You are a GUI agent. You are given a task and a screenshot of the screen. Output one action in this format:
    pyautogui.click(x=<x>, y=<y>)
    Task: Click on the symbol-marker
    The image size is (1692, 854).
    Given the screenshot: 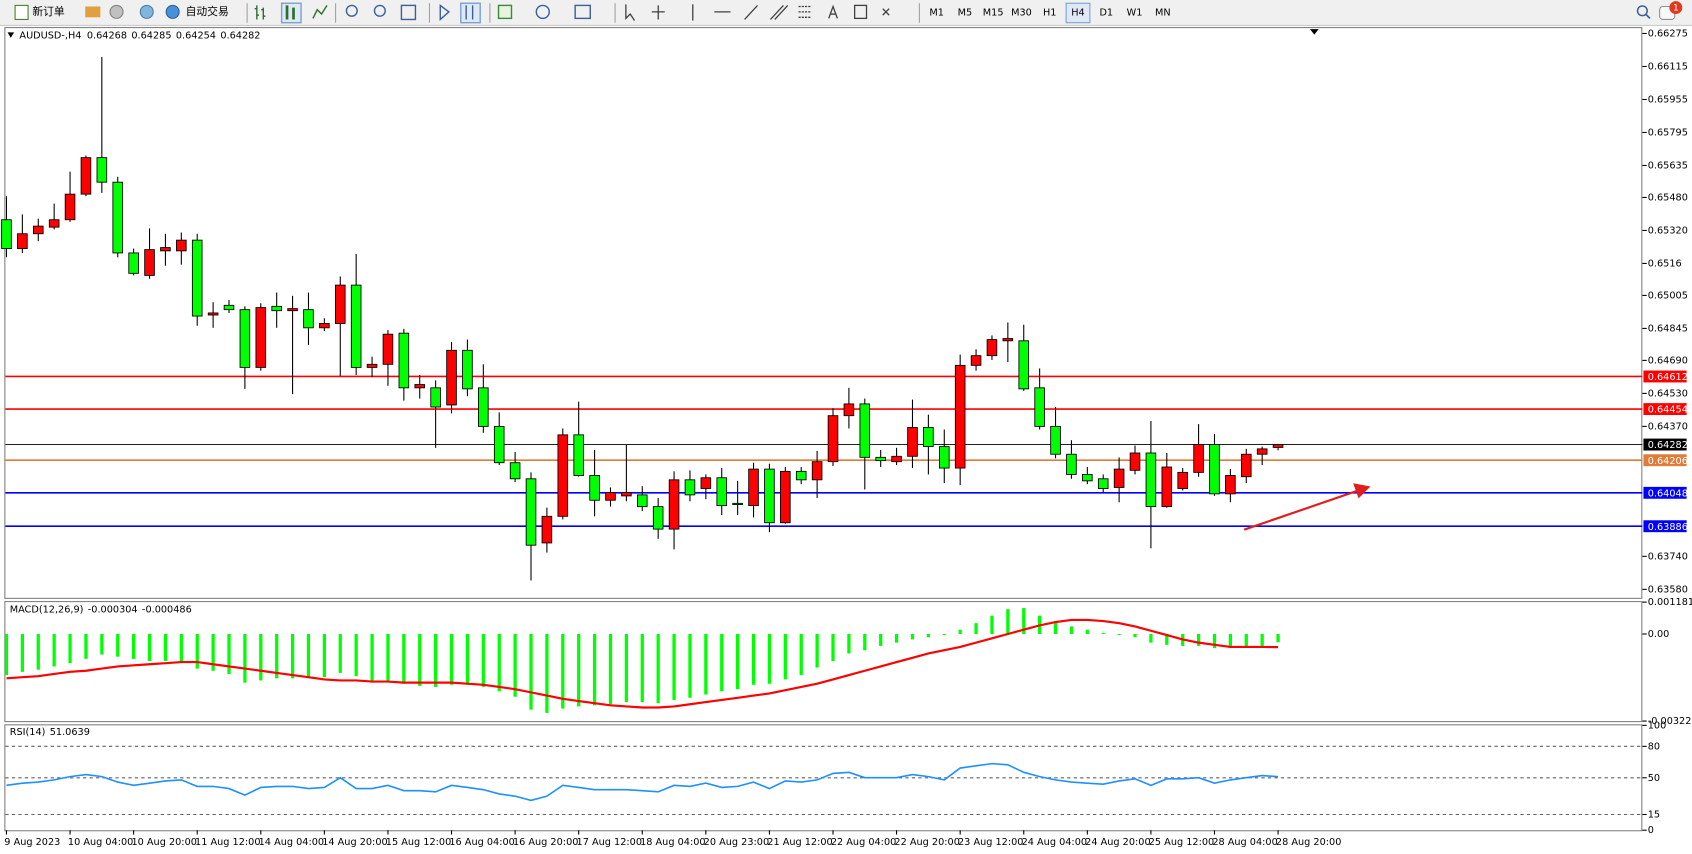 What is the action you would take?
    pyautogui.click(x=11, y=35)
    